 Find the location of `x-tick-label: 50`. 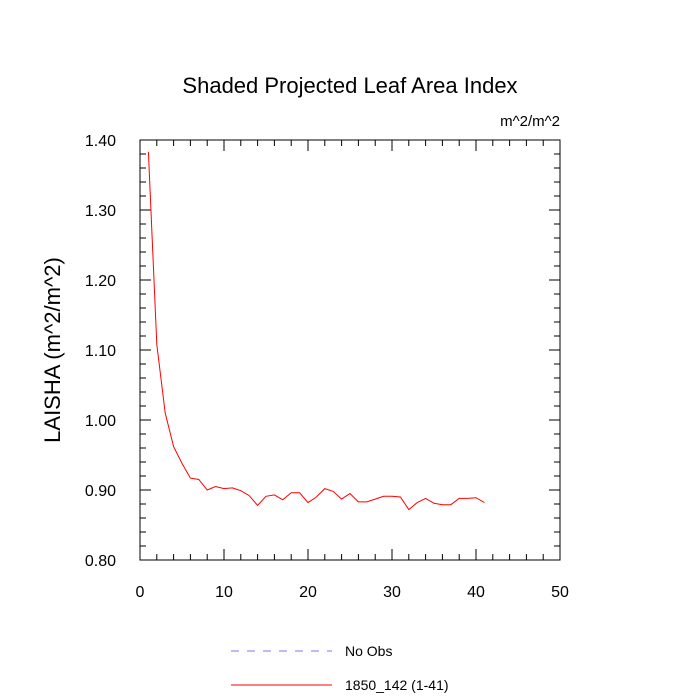

x-tick-label: 50 is located at coordinates (560, 592).